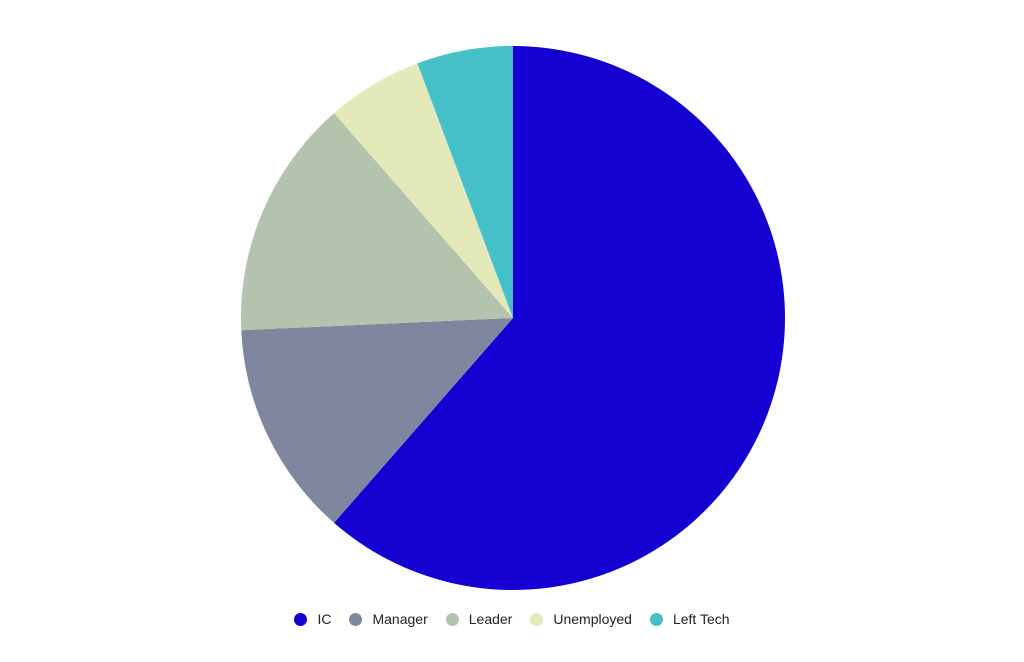  Describe the element at coordinates (592, 619) in the screenshot. I see `legend-label: Unemployed` at that location.